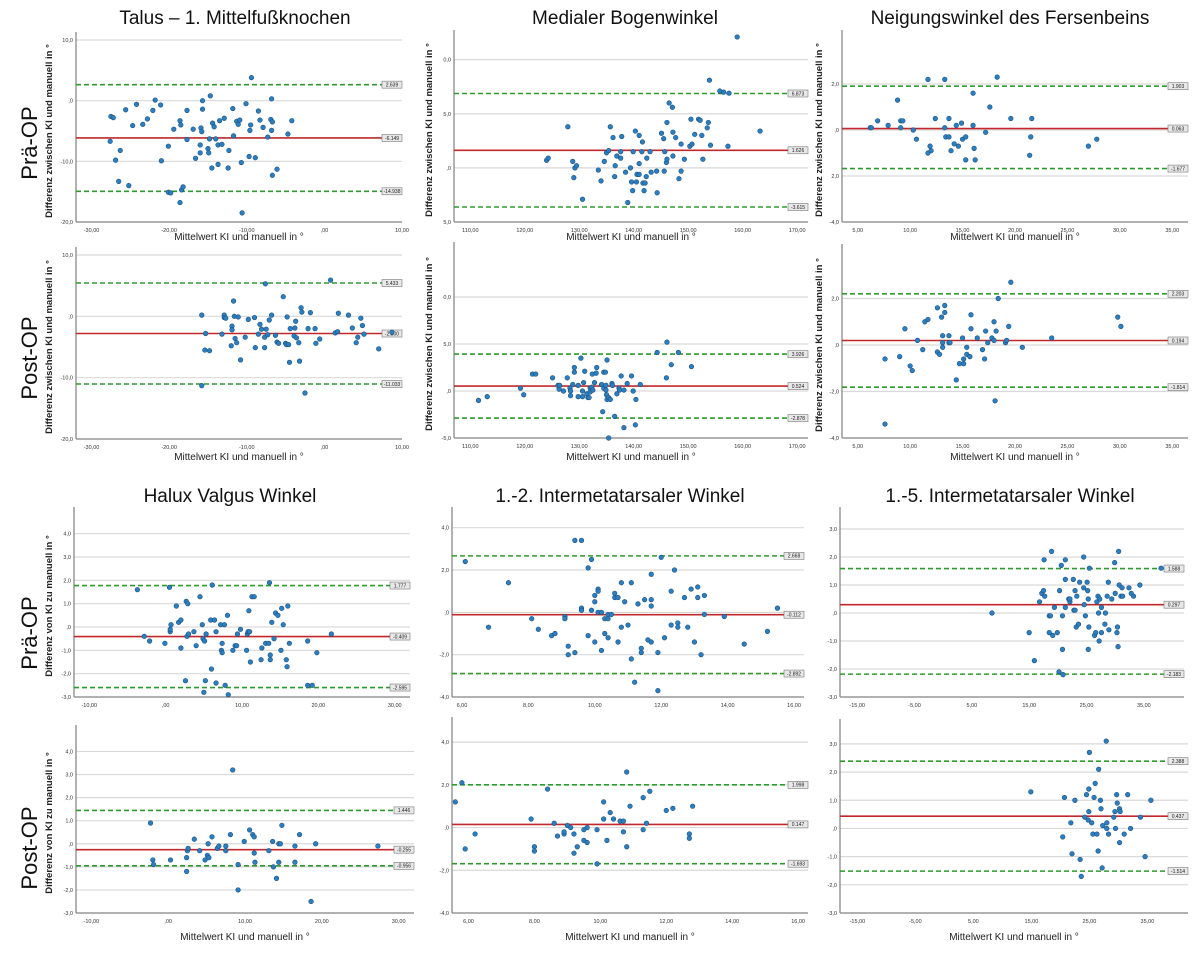 This screenshot has height=954, width=1194. I want to click on y-tick-label: -2,0, so click(68, 891).